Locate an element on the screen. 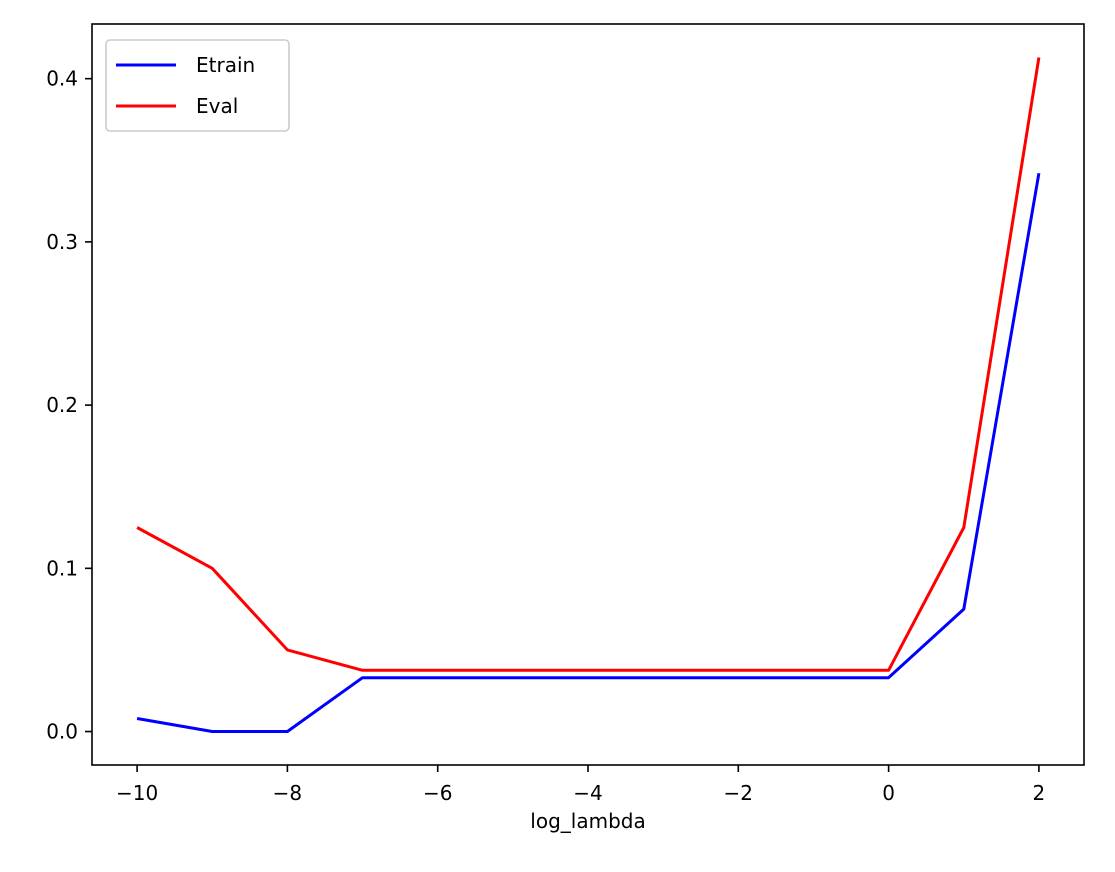  x-tick-label: −4 is located at coordinates (587, 793).